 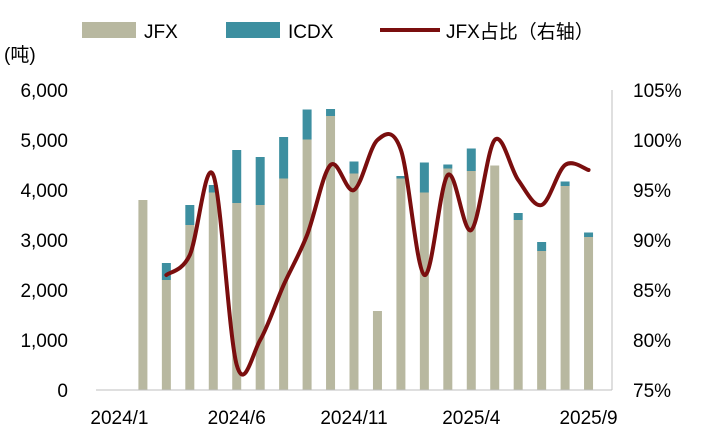 What do you see at coordinates (44, 291) in the screenshot?
I see `y-tick-label: 2,000` at bounding box center [44, 291].